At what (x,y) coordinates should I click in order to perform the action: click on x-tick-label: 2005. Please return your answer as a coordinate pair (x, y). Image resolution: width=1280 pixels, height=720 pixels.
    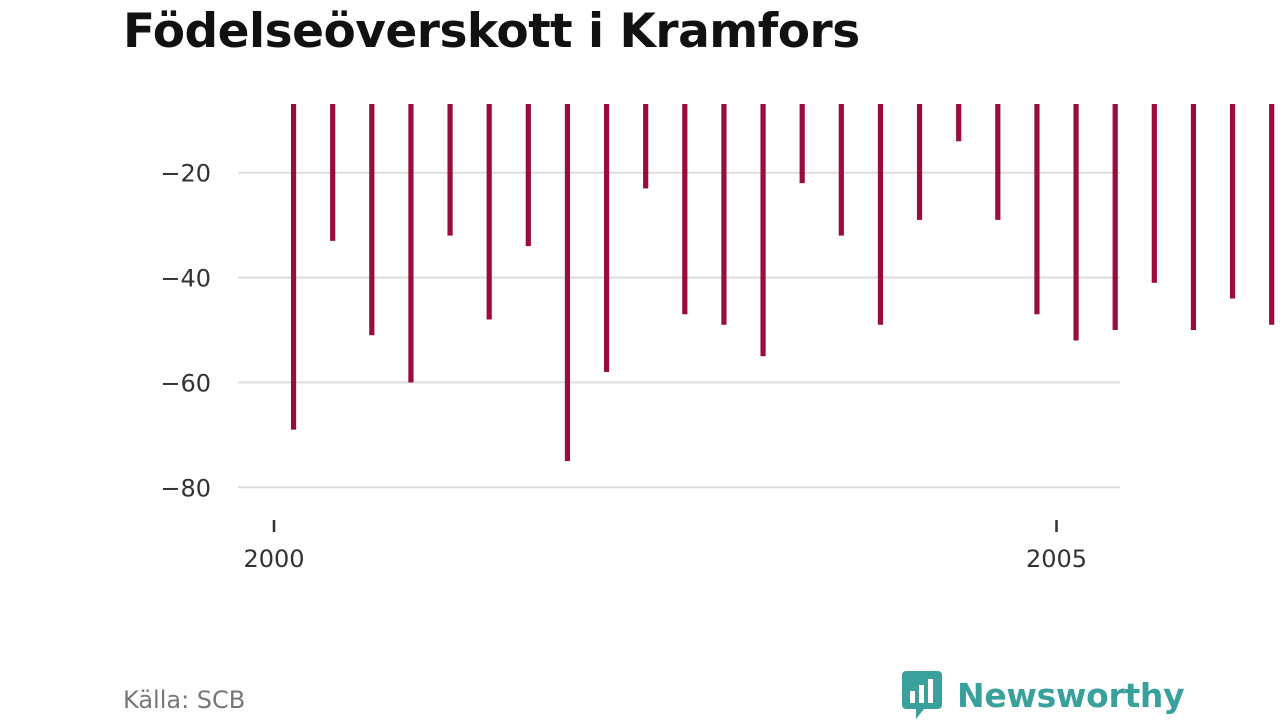
    Looking at the image, I should click on (1056, 559).